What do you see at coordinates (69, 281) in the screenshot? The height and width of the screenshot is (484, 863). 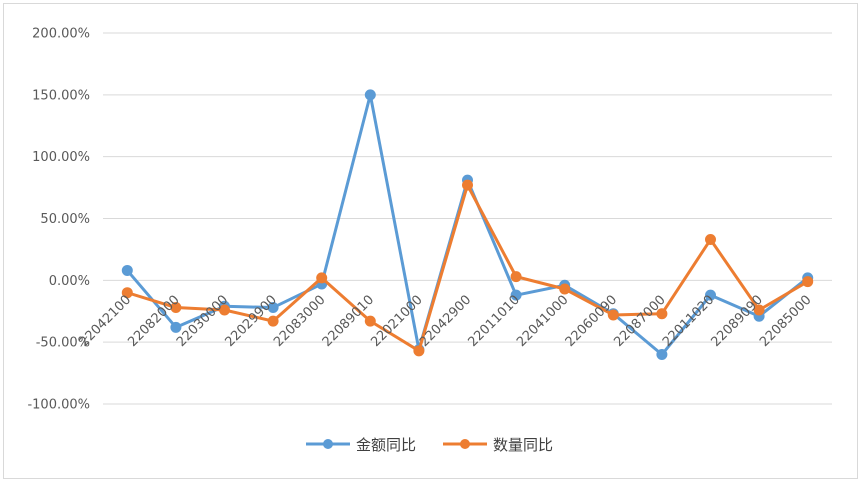 I see `y-tick-label: 0.00%` at bounding box center [69, 281].